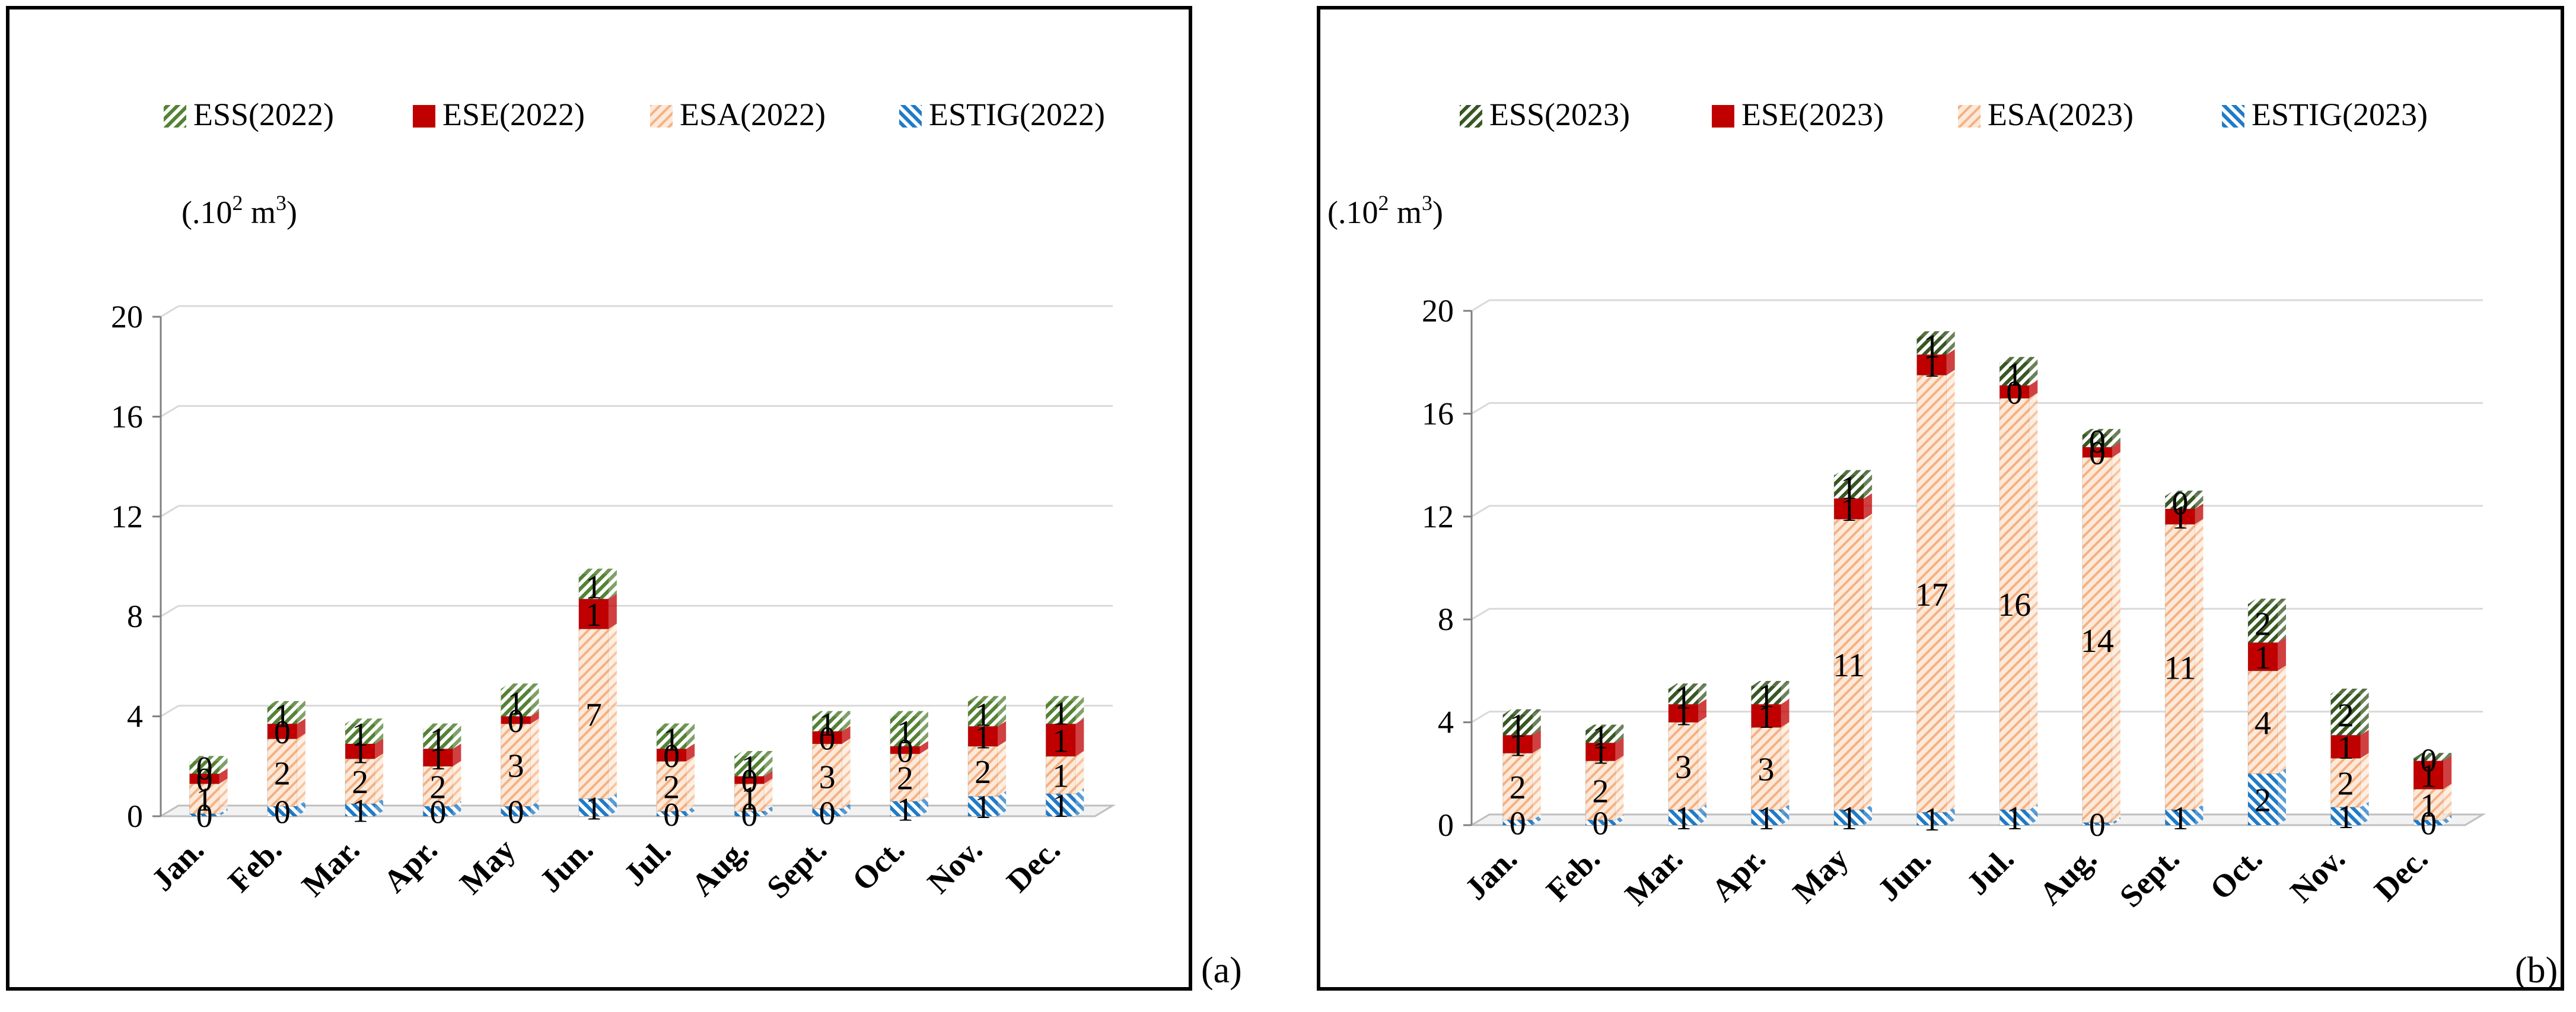 Image resolution: width=2576 pixels, height=1012 pixels. What do you see at coordinates (127, 317) in the screenshot?
I see `y-tick-label: 20` at bounding box center [127, 317].